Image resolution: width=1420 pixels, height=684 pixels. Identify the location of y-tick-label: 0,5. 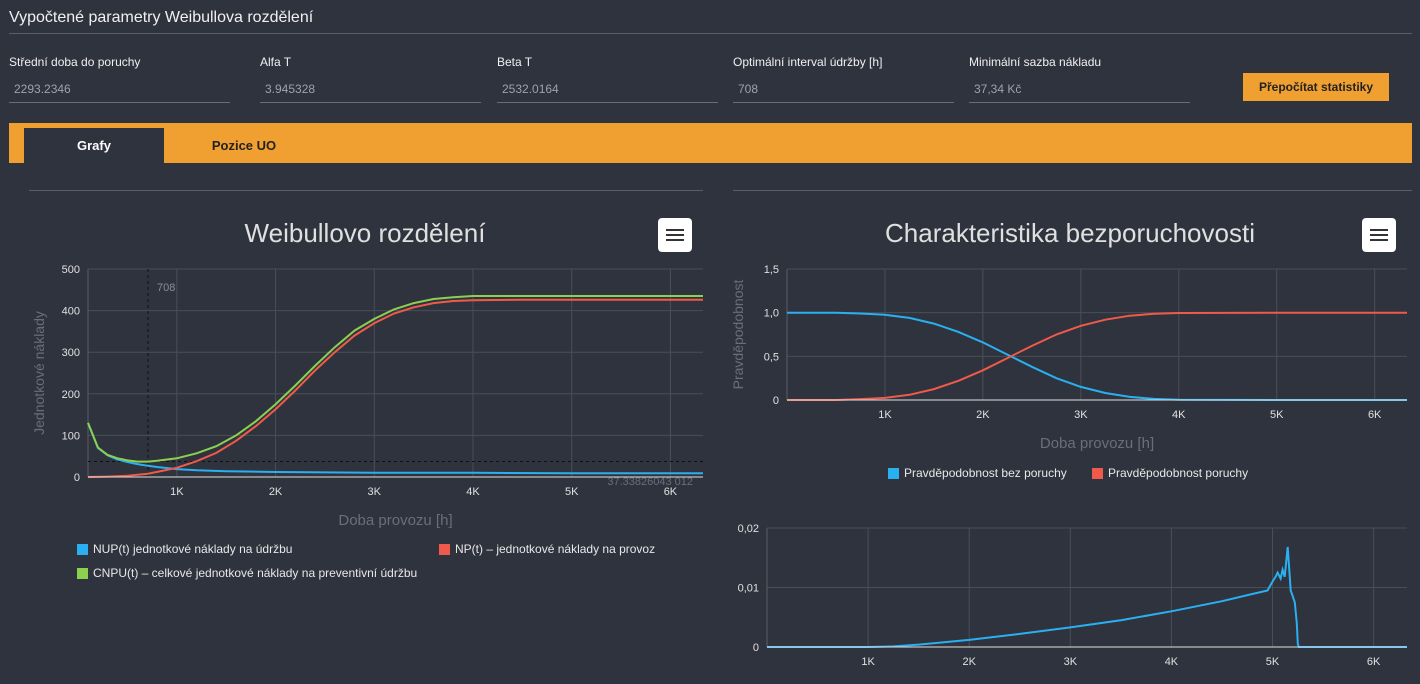
(771, 357).